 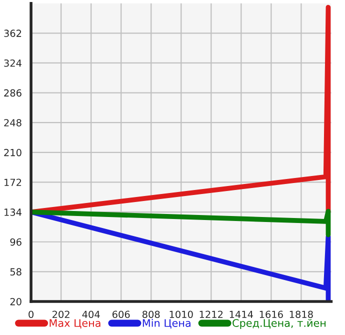 What do you see at coordinates (121, 314) in the screenshot?
I see `x-tick-label: 606` at bounding box center [121, 314].